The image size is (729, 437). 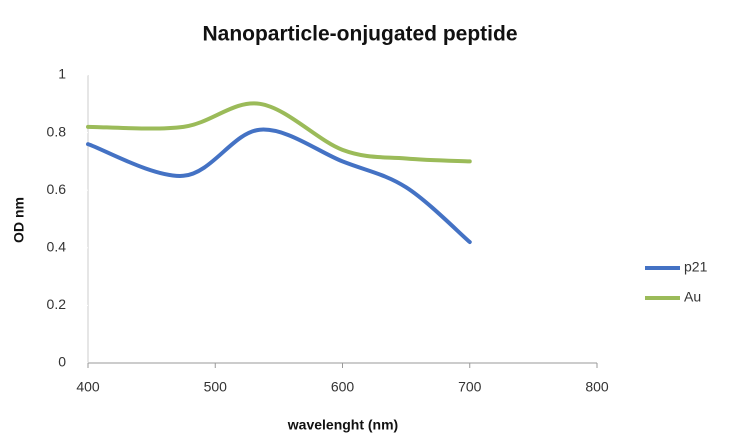 What do you see at coordinates (88, 387) in the screenshot?
I see `x-tick-label: 400` at bounding box center [88, 387].